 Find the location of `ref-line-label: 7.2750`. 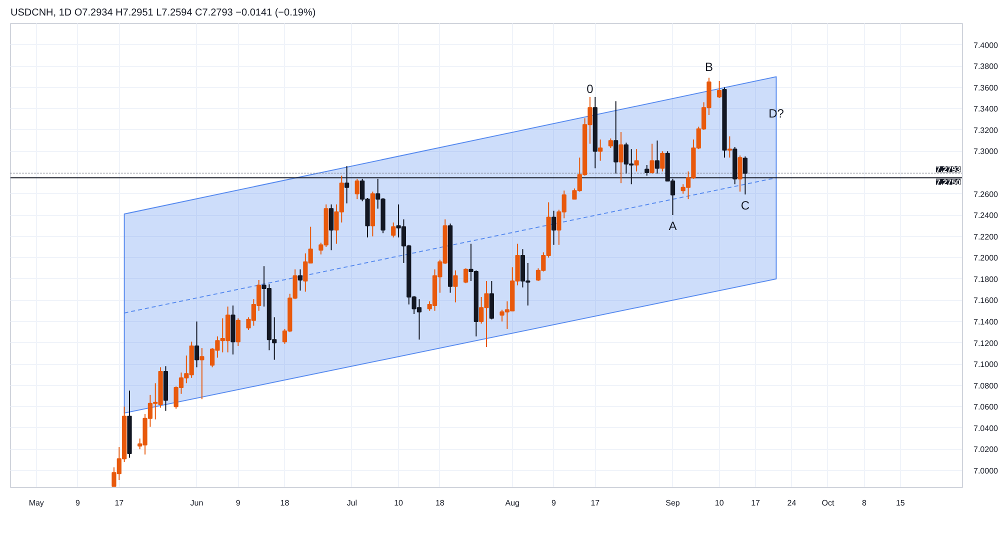

ref-line-label: 7.2750 is located at coordinates (949, 182).